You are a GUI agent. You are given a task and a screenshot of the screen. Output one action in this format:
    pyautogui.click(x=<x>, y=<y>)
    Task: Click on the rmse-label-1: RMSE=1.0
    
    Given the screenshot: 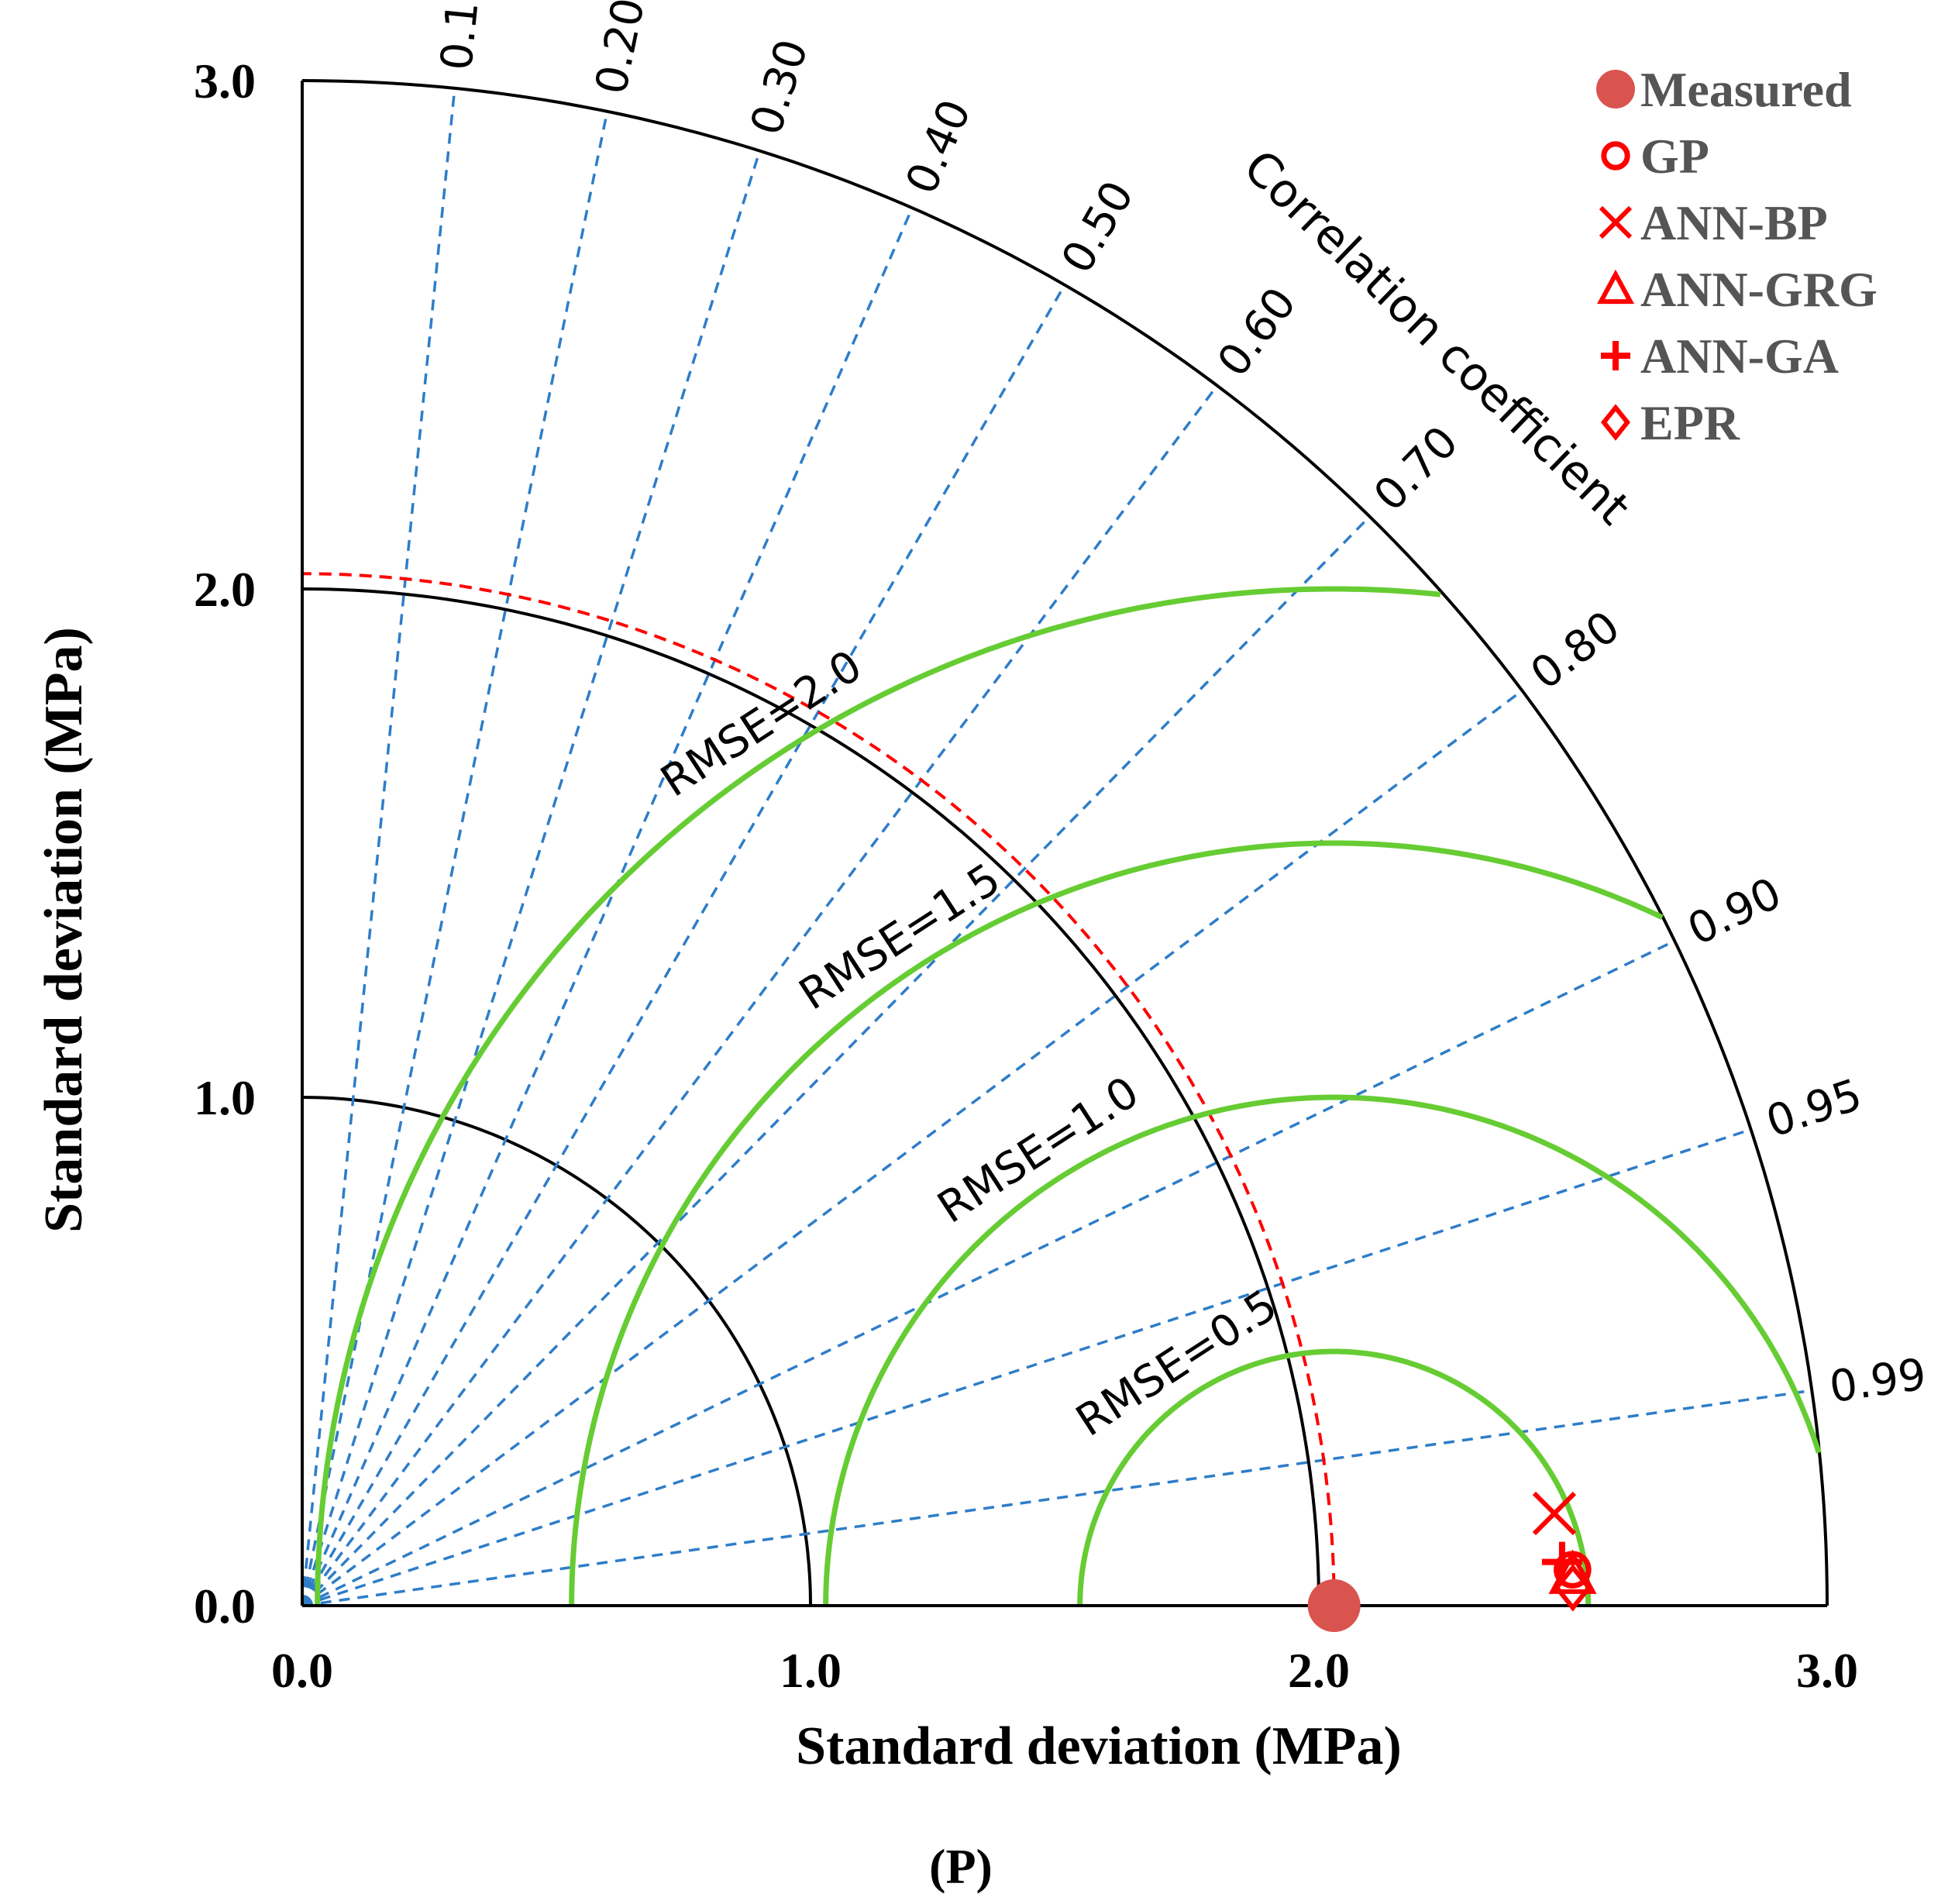 What is the action you would take?
    pyautogui.click(x=1038, y=1150)
    